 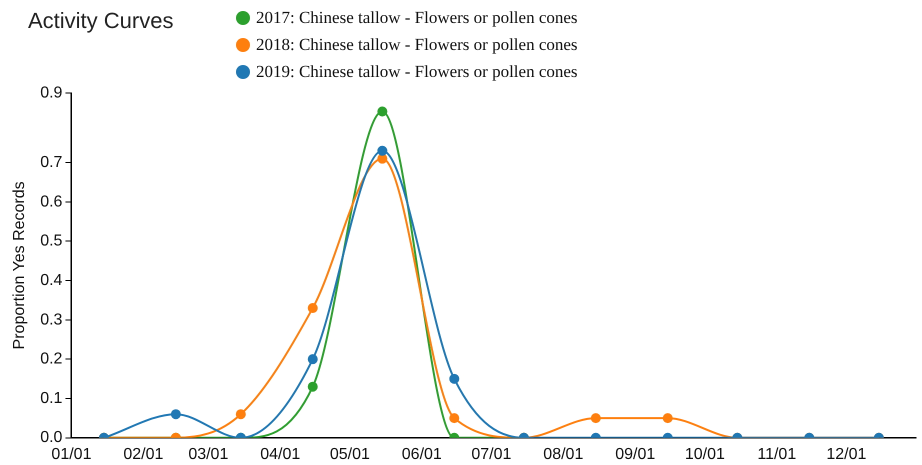 I want to click on y-tick-label: 0.5, so click(x=51, y=241).